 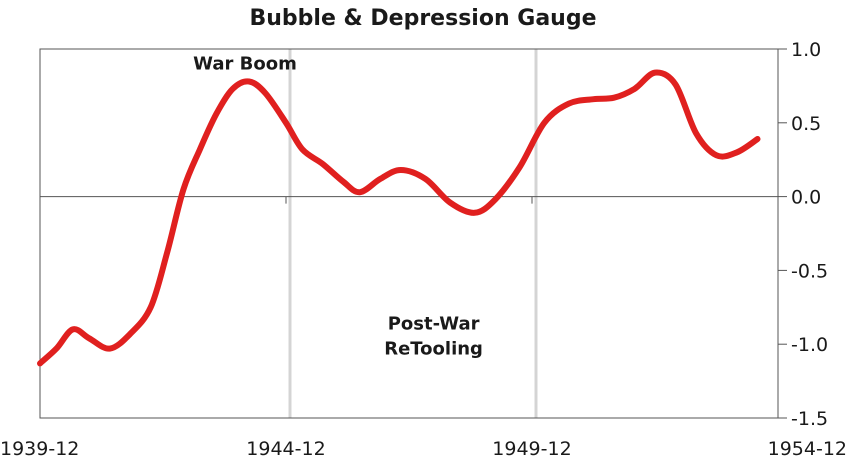 I want to click on x-tick-label: 1949-12, so click(x=531, y=449).